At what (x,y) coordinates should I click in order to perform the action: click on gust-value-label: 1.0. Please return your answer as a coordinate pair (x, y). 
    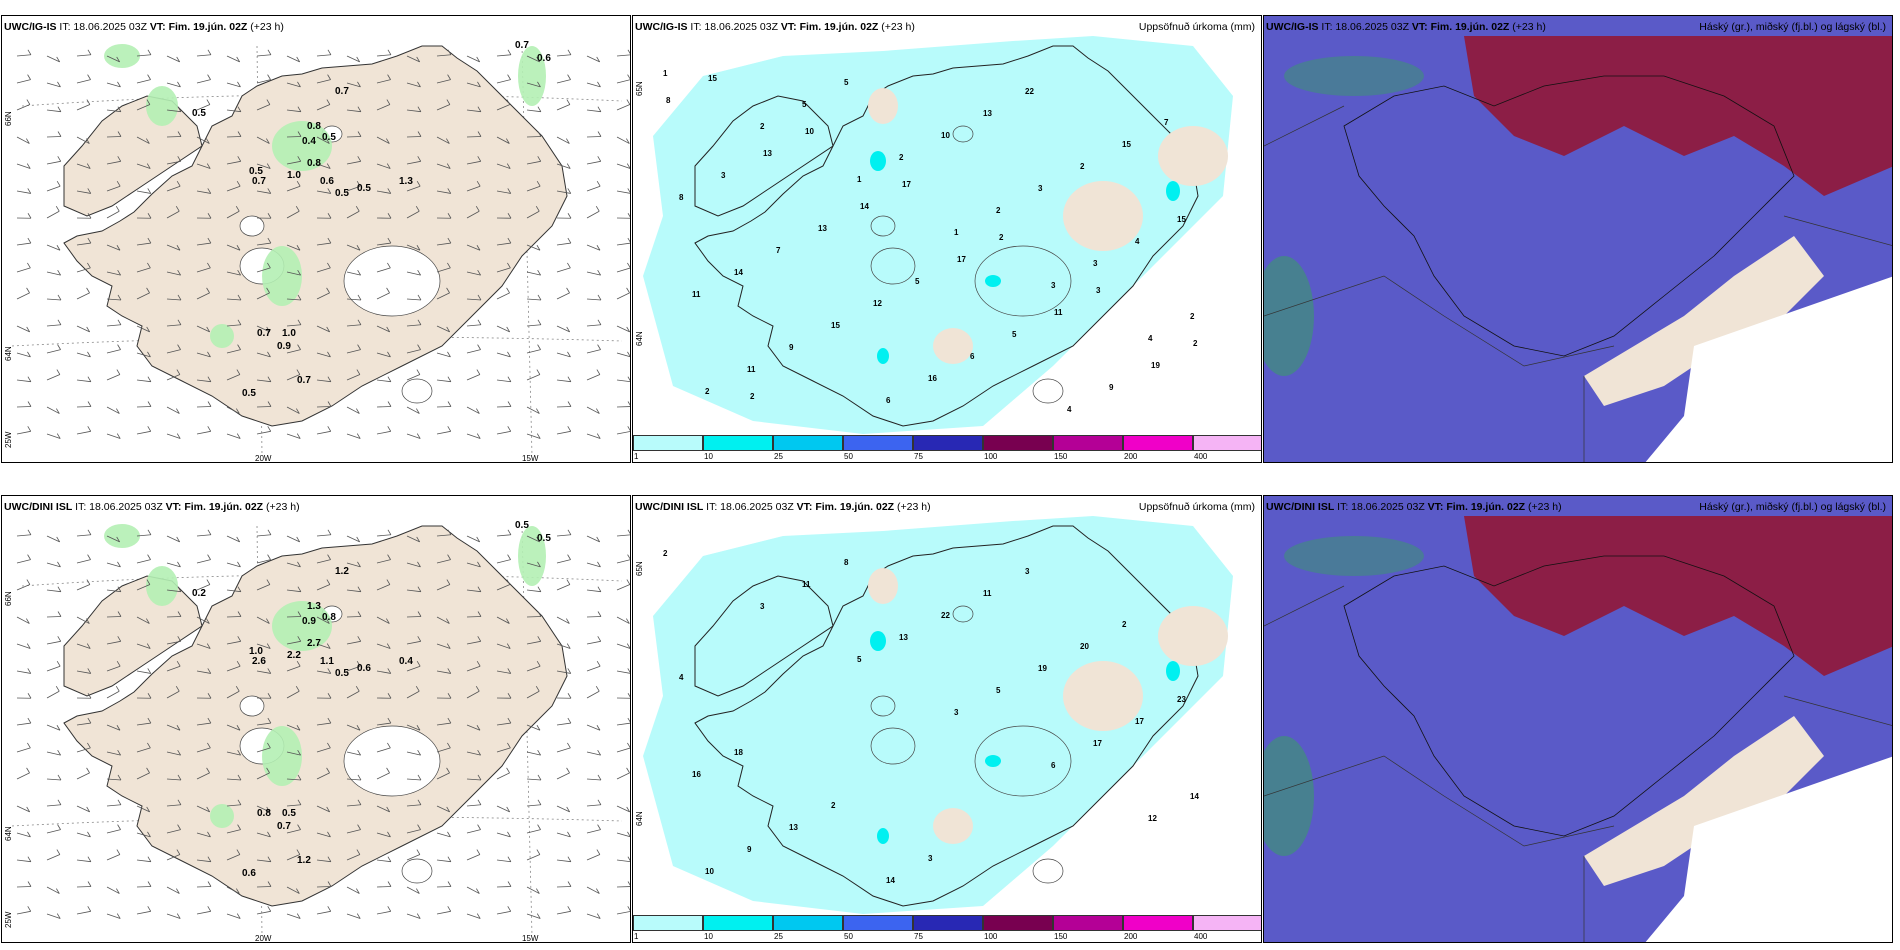
    Looking at the image, I should click on (289, 333).